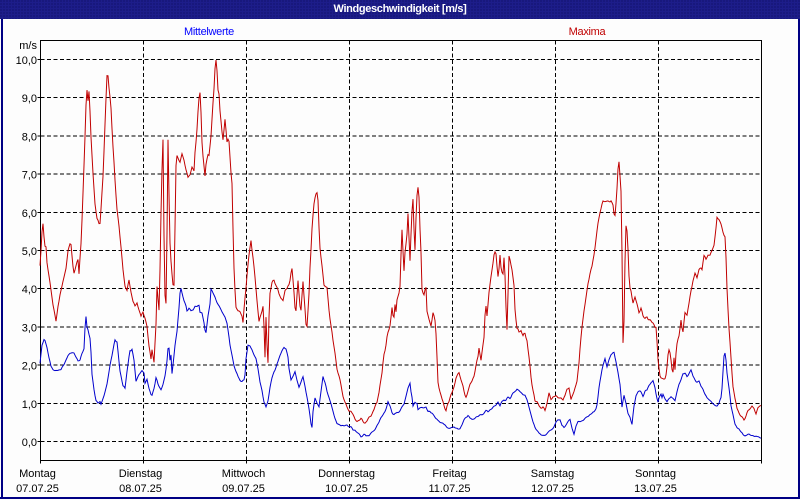  What do you see at coordinates (29, 290) in the screenshot?
I see `svg-text: 4,0` at bounding box center [29, 290].